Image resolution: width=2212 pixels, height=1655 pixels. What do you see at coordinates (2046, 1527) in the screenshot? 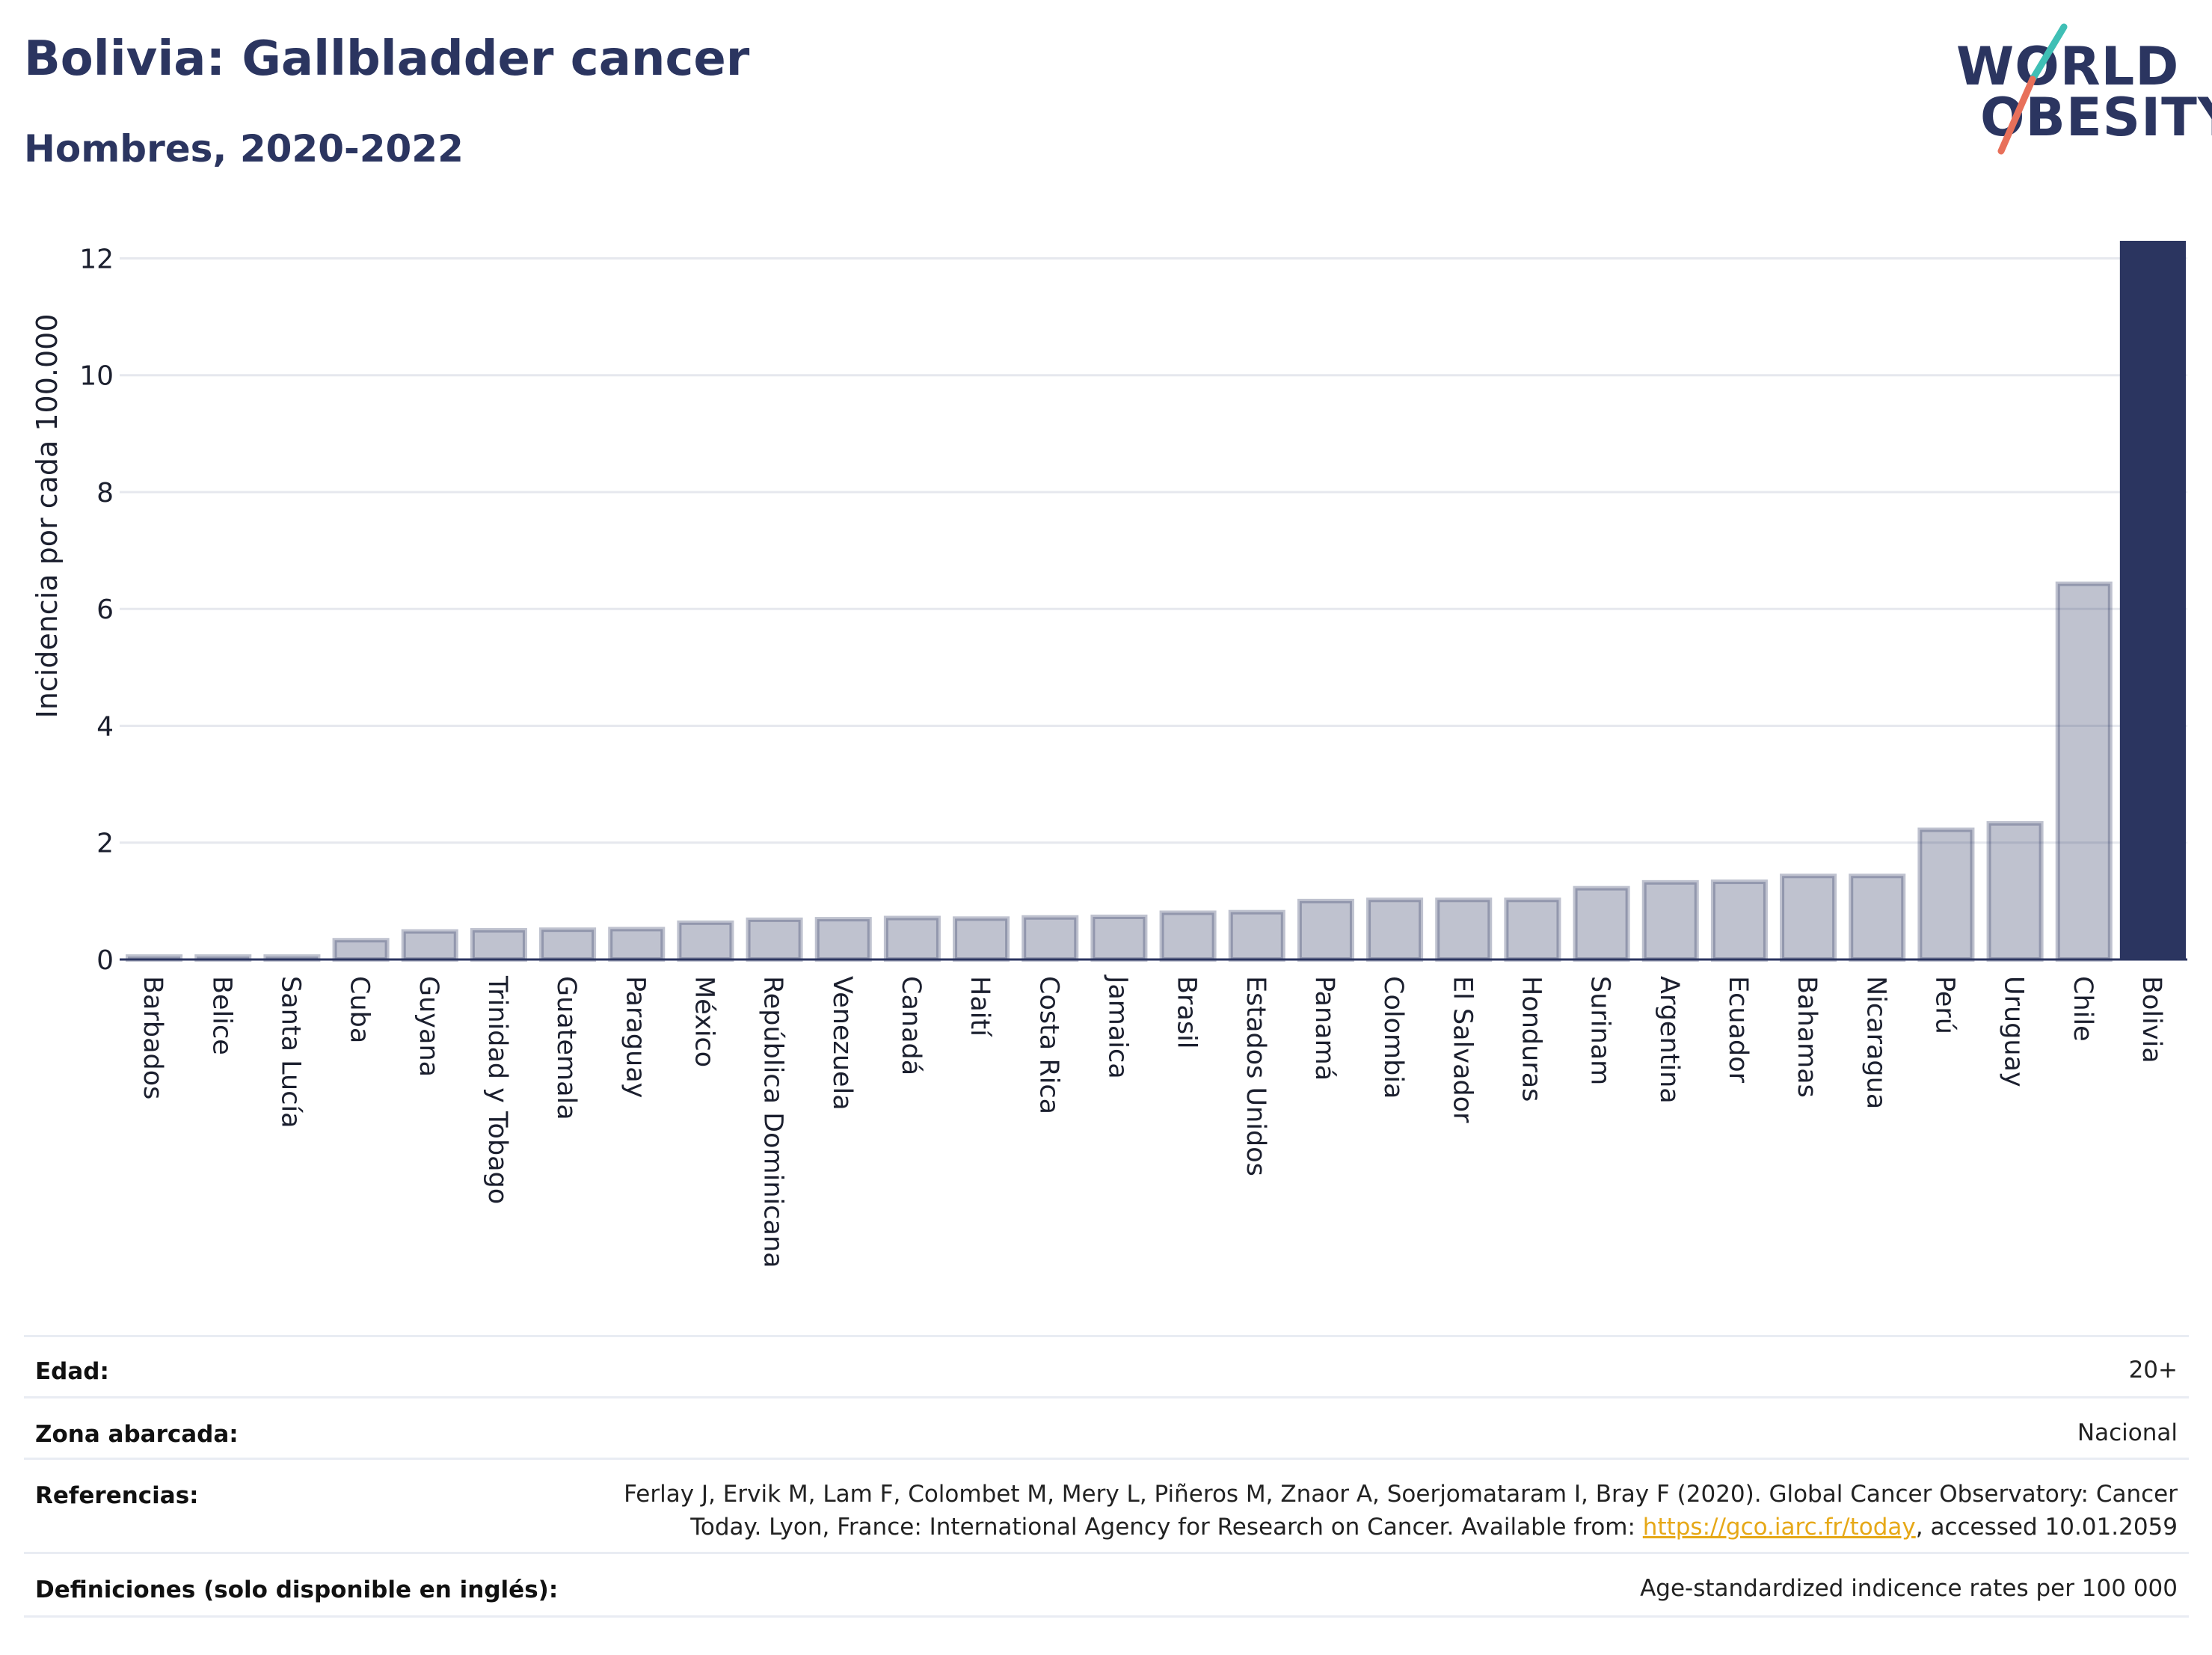
I see `reference-accessed: , accessed 10.01.2059` at bounding box center [2046, 1527].